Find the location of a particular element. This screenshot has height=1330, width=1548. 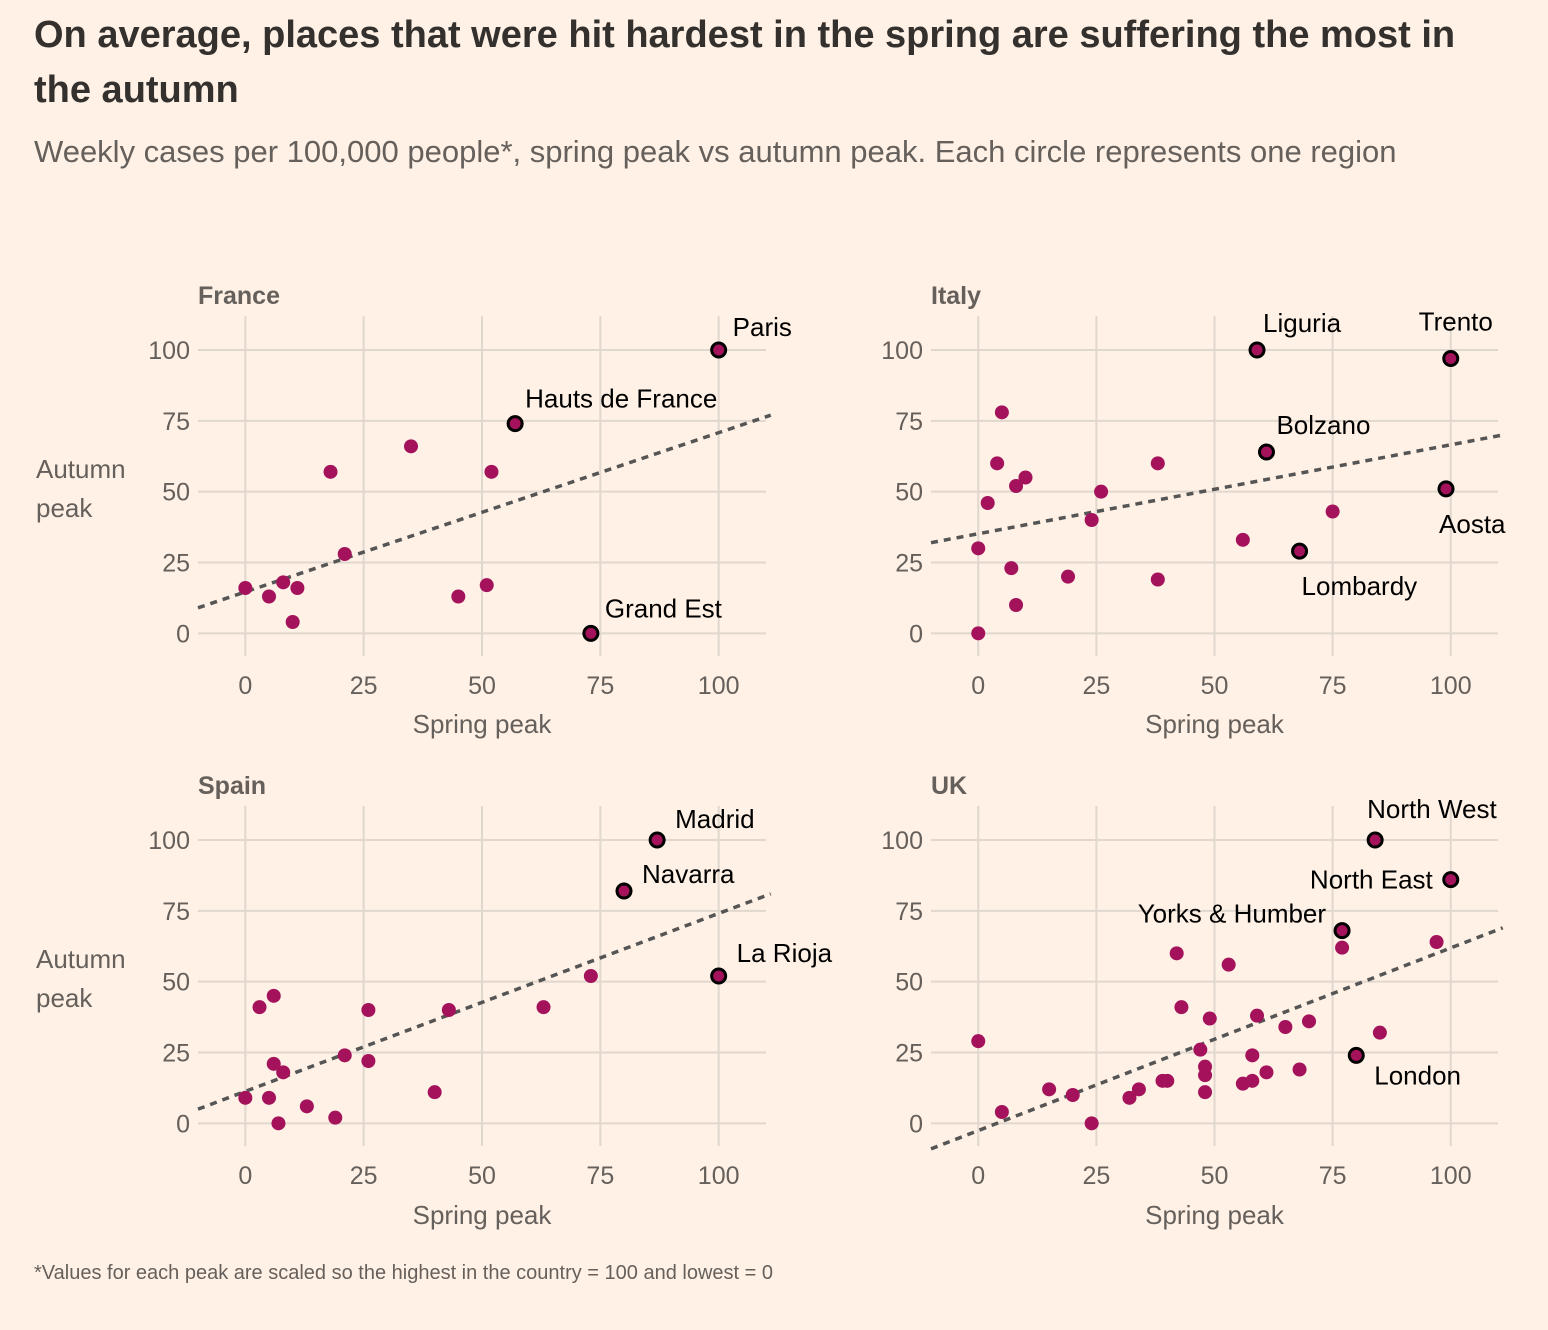

italy-y-tick-label: 100 is located at coordinates (902, 351).